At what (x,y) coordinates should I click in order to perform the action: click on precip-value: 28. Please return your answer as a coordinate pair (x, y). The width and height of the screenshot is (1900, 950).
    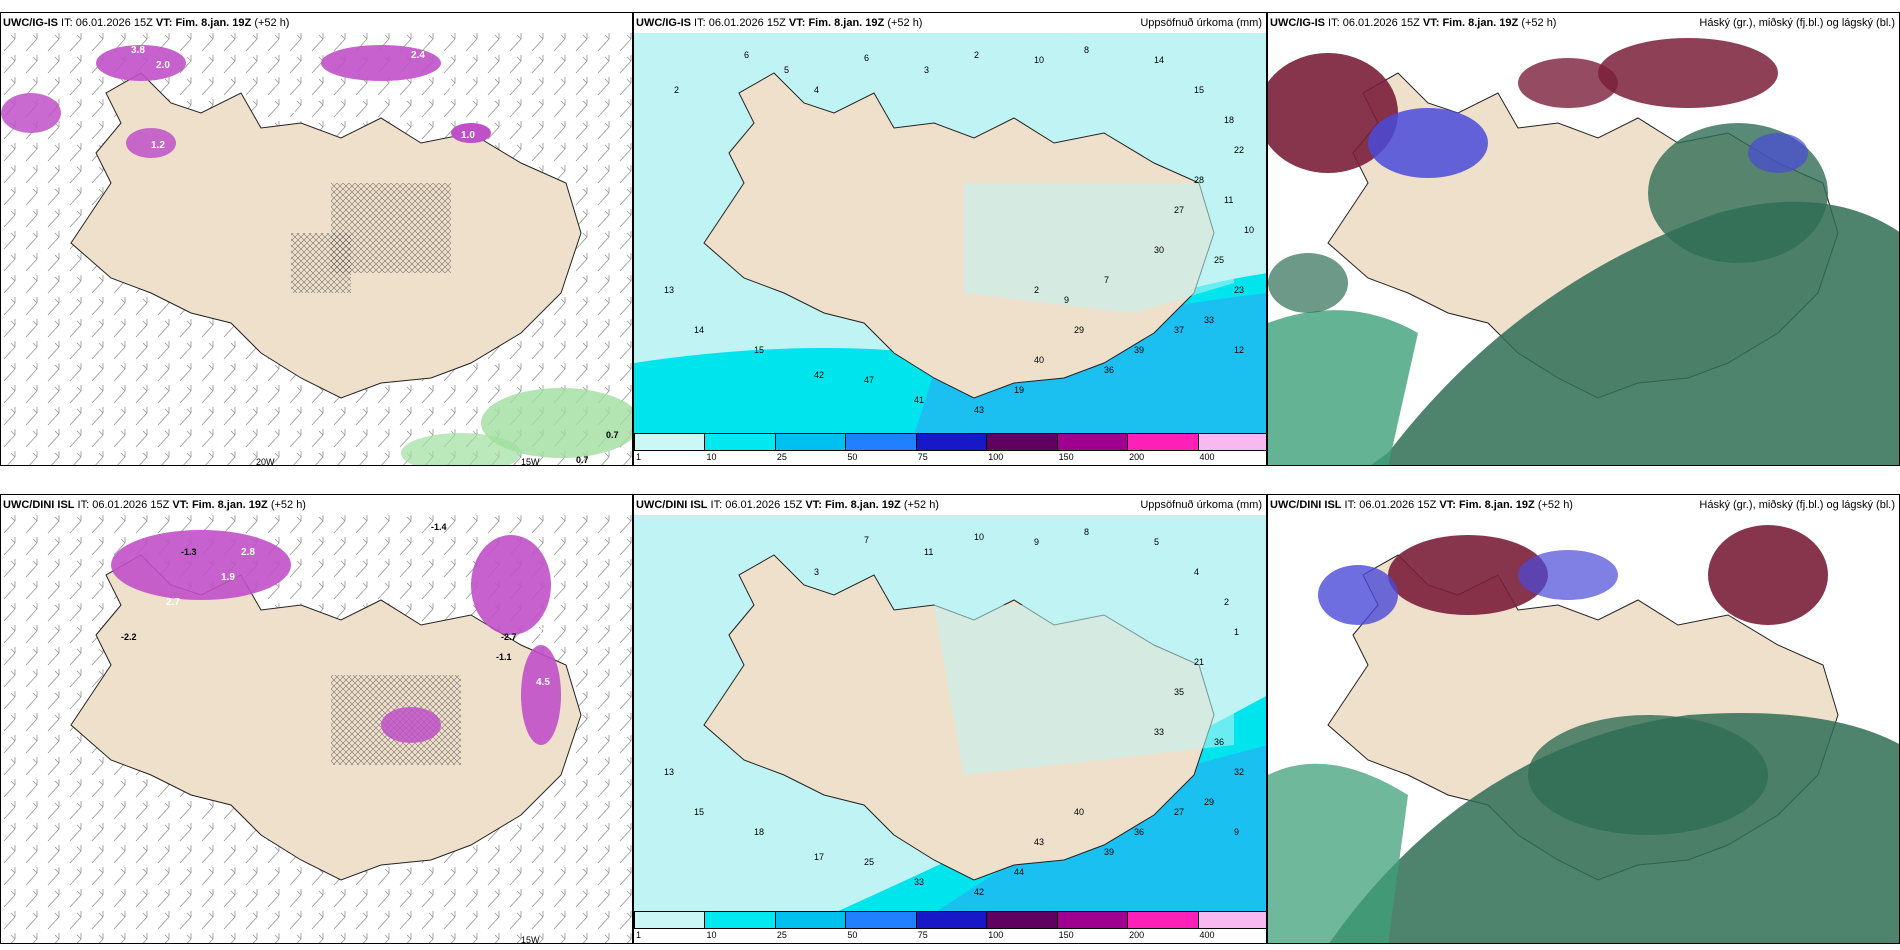
    Looking at the image, I should click on (1199, 180).